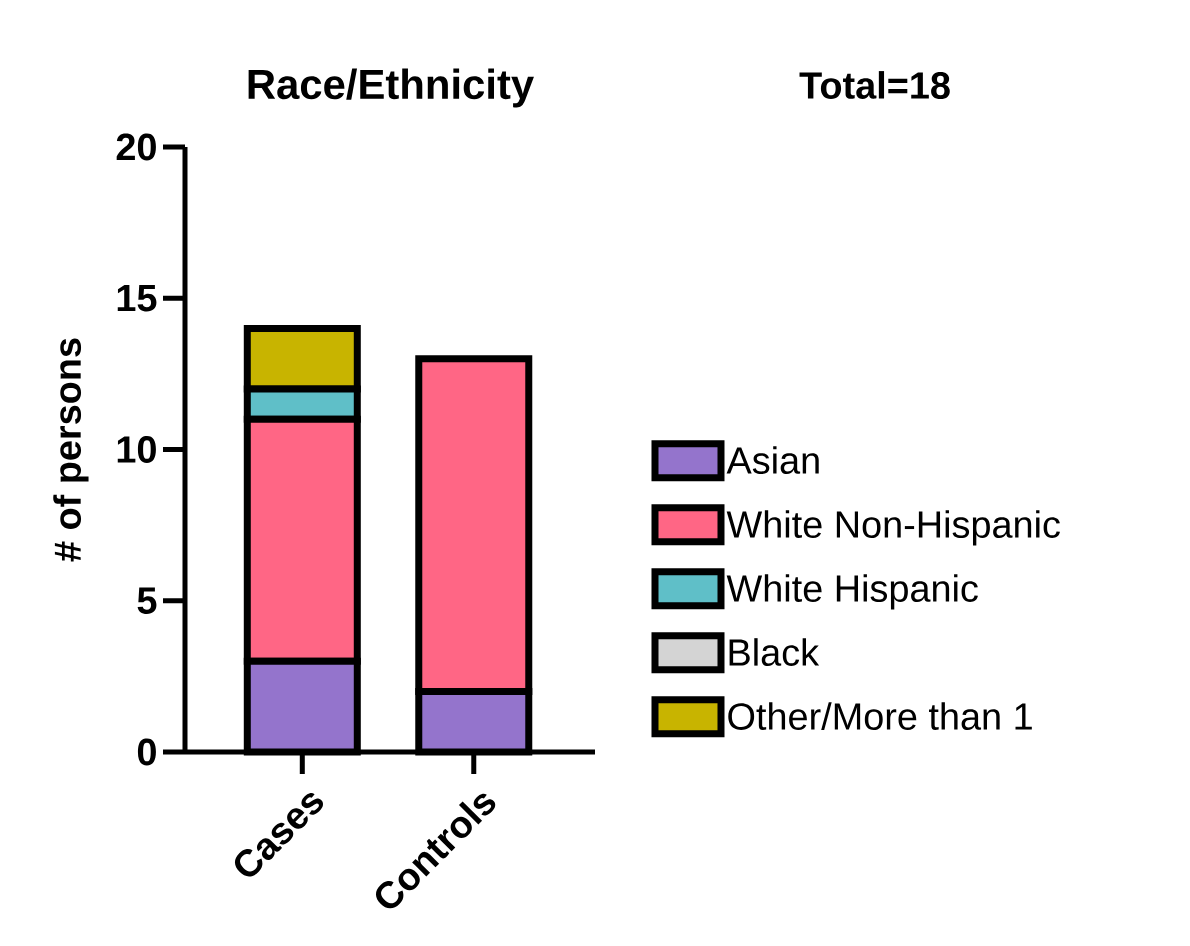 Image resolution: width=1190 pixels, height=946 pixels. Describe the element at coordinates (391, 88) in the screenshot. I see `chart-title: Race/Ethnicity` at that location.